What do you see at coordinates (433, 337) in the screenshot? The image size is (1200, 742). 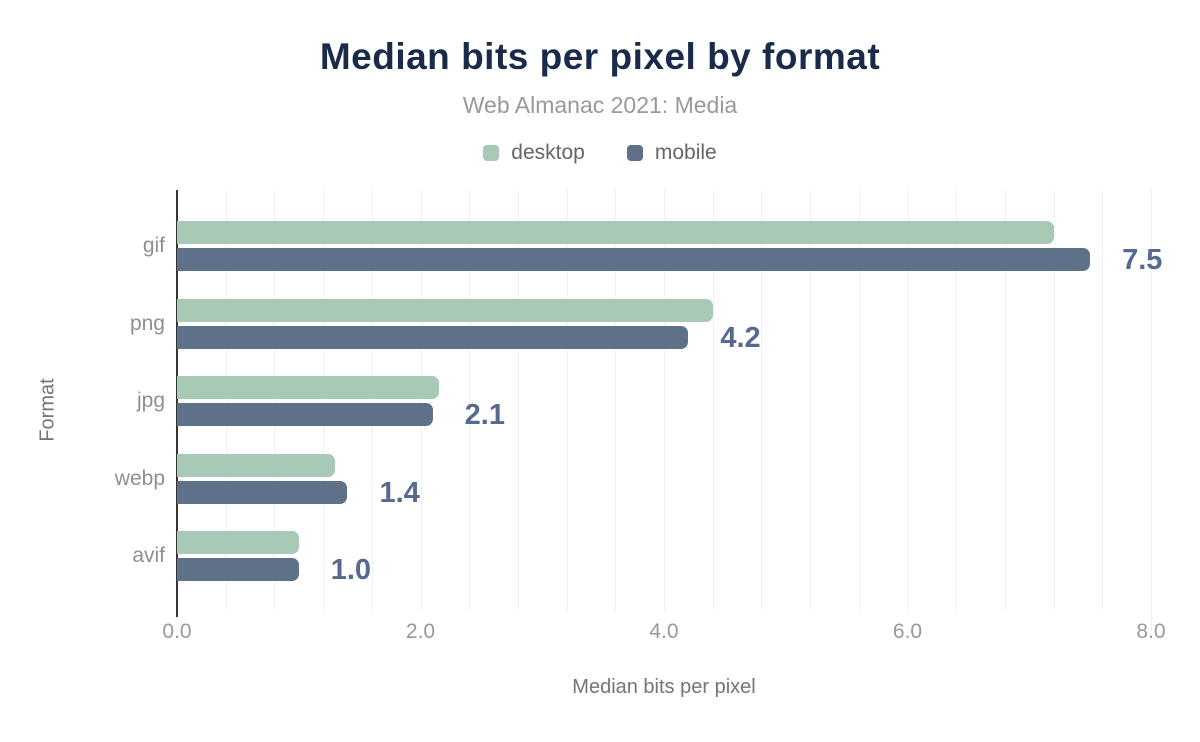 I see `bar-mobile-png` at bounding box center [433, 337].